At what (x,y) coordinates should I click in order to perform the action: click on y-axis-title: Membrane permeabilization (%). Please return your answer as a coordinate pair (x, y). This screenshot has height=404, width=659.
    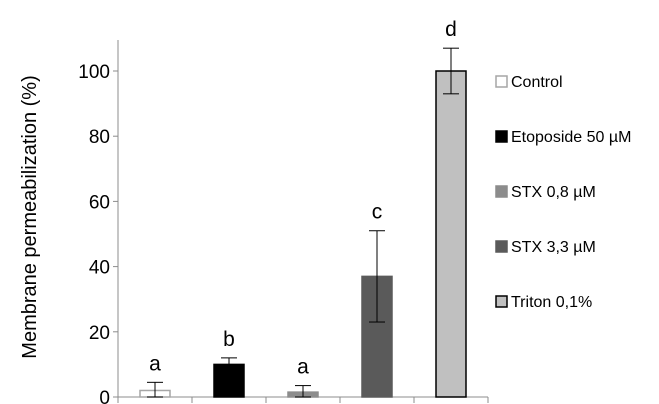
    Looking at the image, I should click on (30, 216).